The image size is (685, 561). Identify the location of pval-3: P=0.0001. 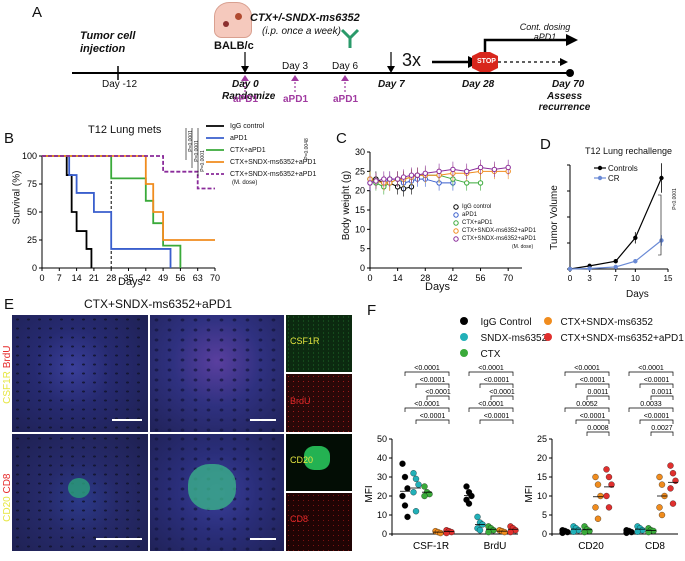
(202, 161).